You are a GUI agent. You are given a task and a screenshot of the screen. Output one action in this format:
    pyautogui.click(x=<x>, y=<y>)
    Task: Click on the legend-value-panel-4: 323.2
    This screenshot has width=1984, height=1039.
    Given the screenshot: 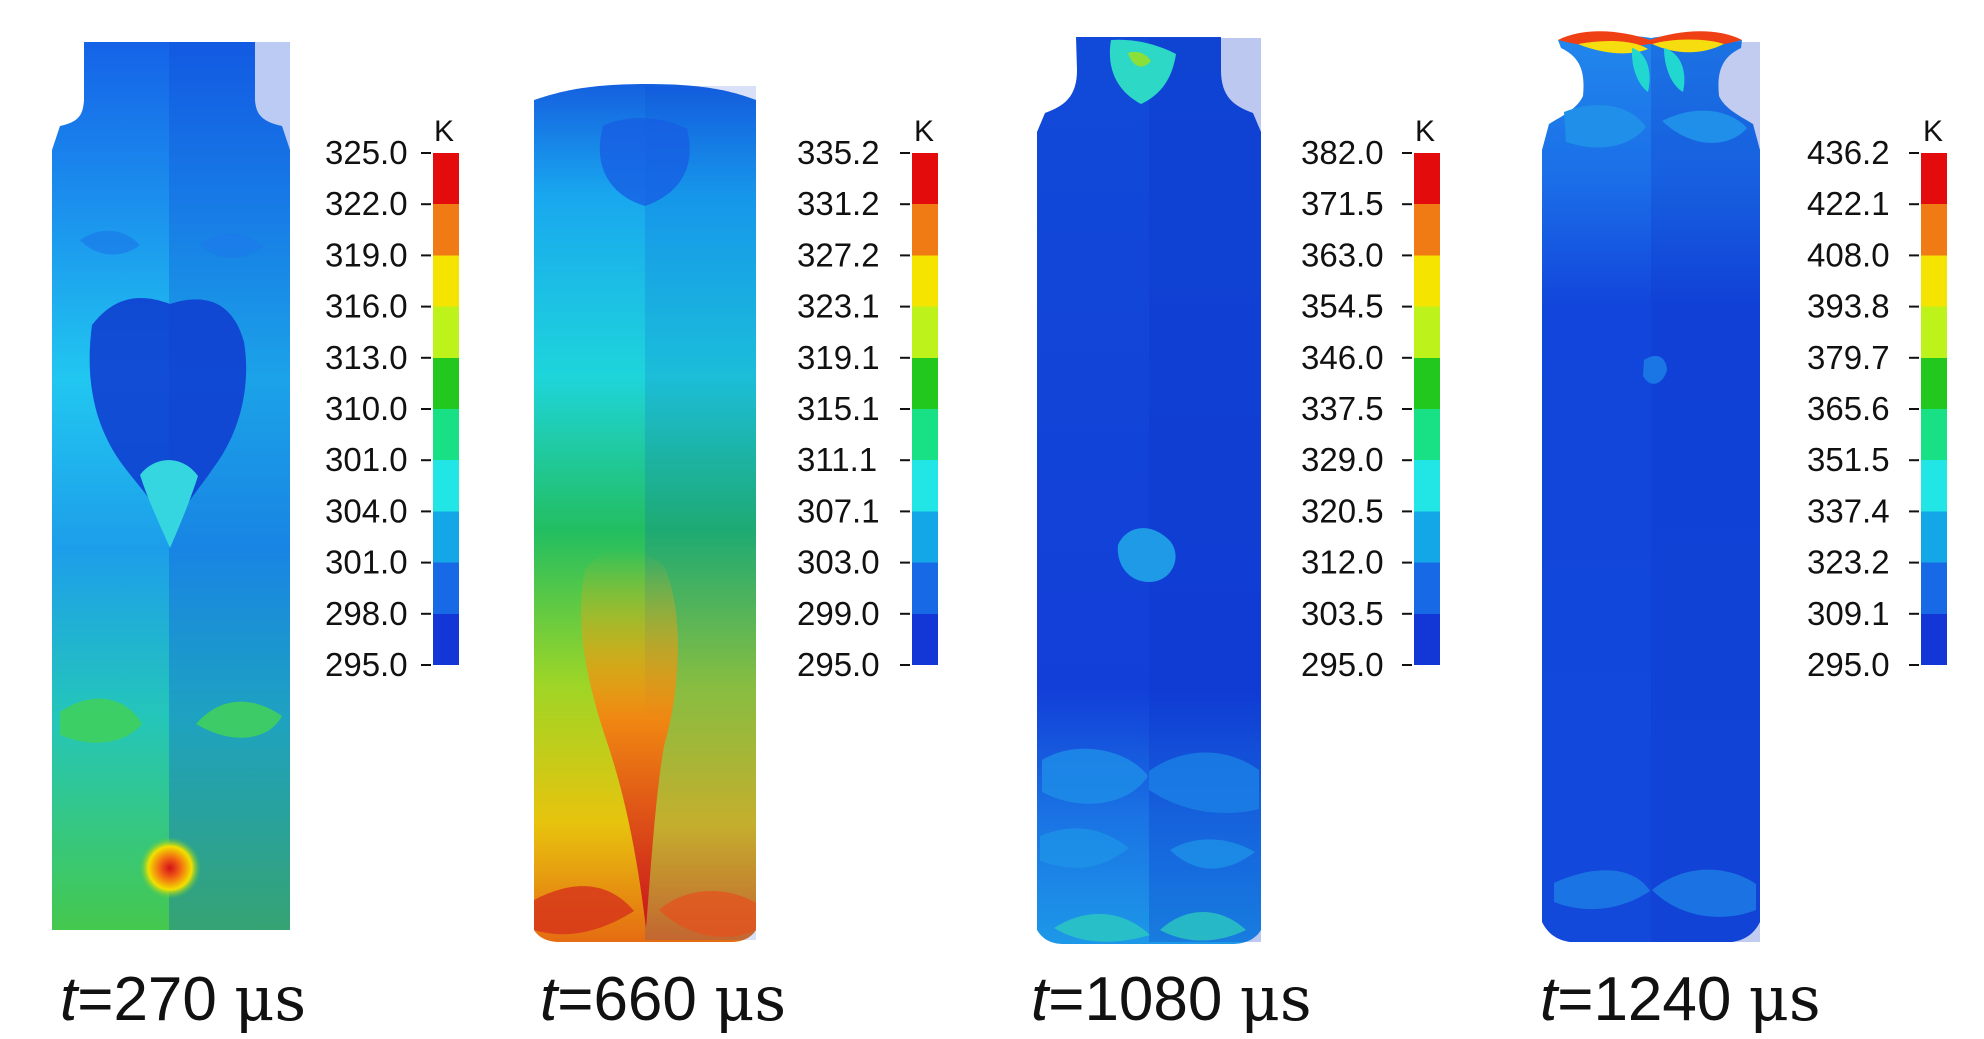 What is the action you would take?
    pyautogui.click(x=1848, y=562)
    